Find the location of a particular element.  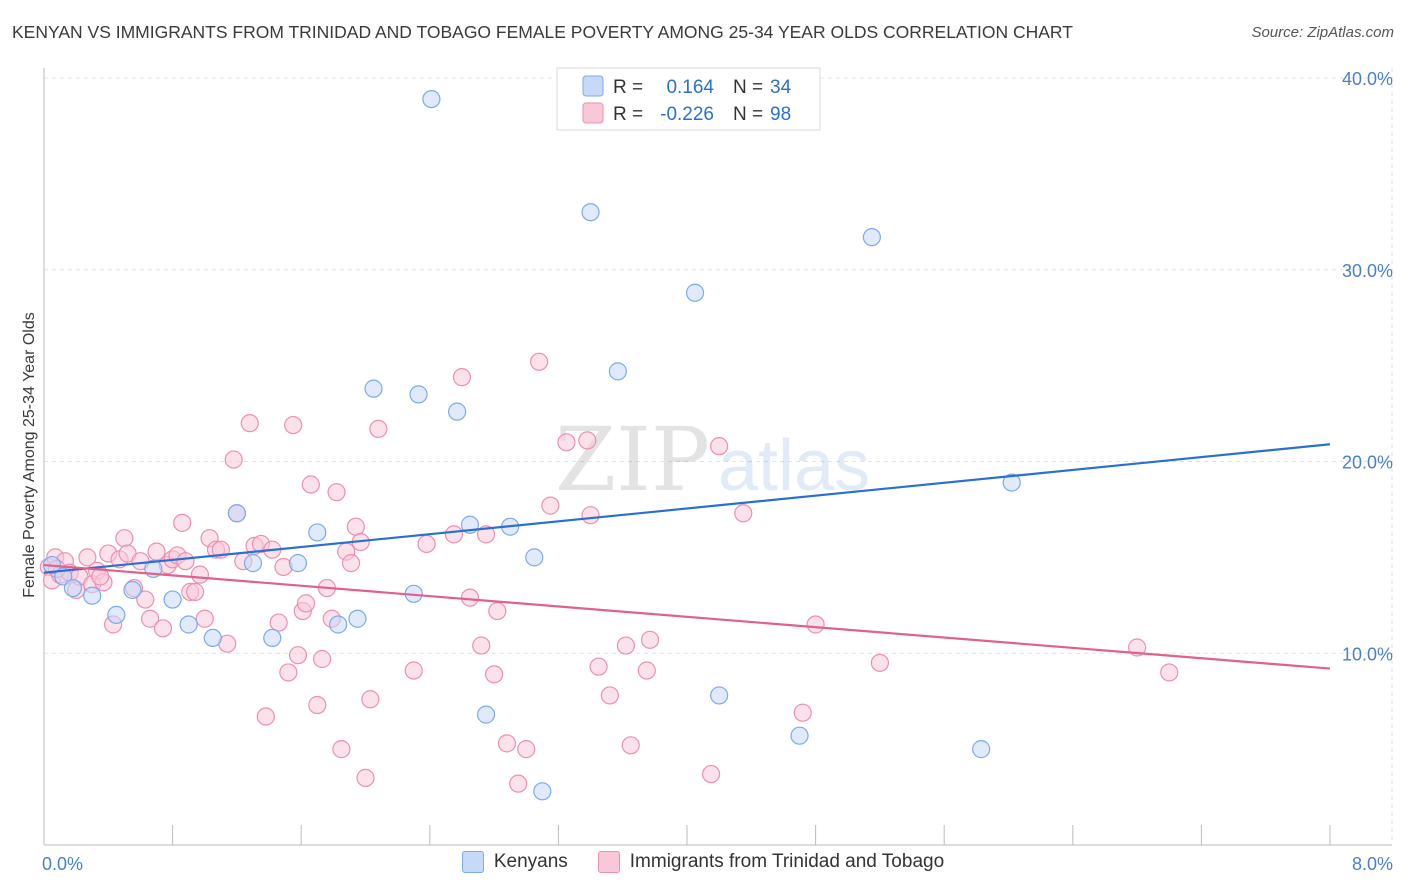

legend-r-label-1: R = is located at coordinates (628, 87).